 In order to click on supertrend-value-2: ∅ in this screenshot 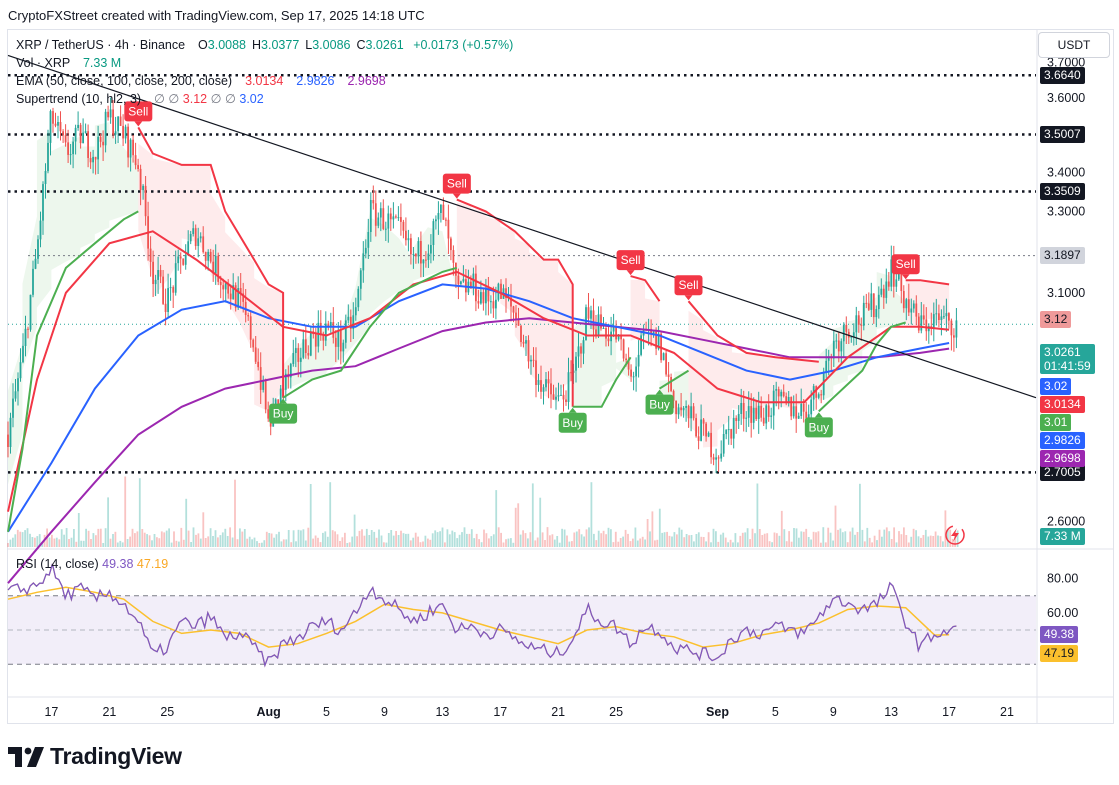, I will do `click(174, 99)`.